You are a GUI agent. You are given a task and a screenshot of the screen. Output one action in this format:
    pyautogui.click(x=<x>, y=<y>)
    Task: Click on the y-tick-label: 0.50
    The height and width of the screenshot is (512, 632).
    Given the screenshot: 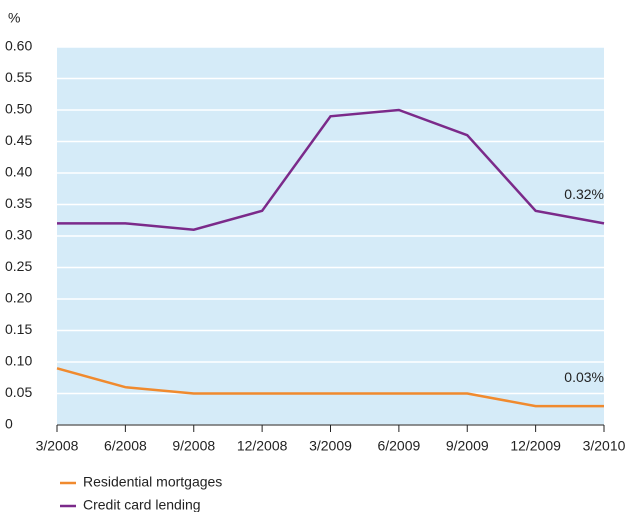 What is the action you would take?
    pyautogui.click(x=18, y=109)
    